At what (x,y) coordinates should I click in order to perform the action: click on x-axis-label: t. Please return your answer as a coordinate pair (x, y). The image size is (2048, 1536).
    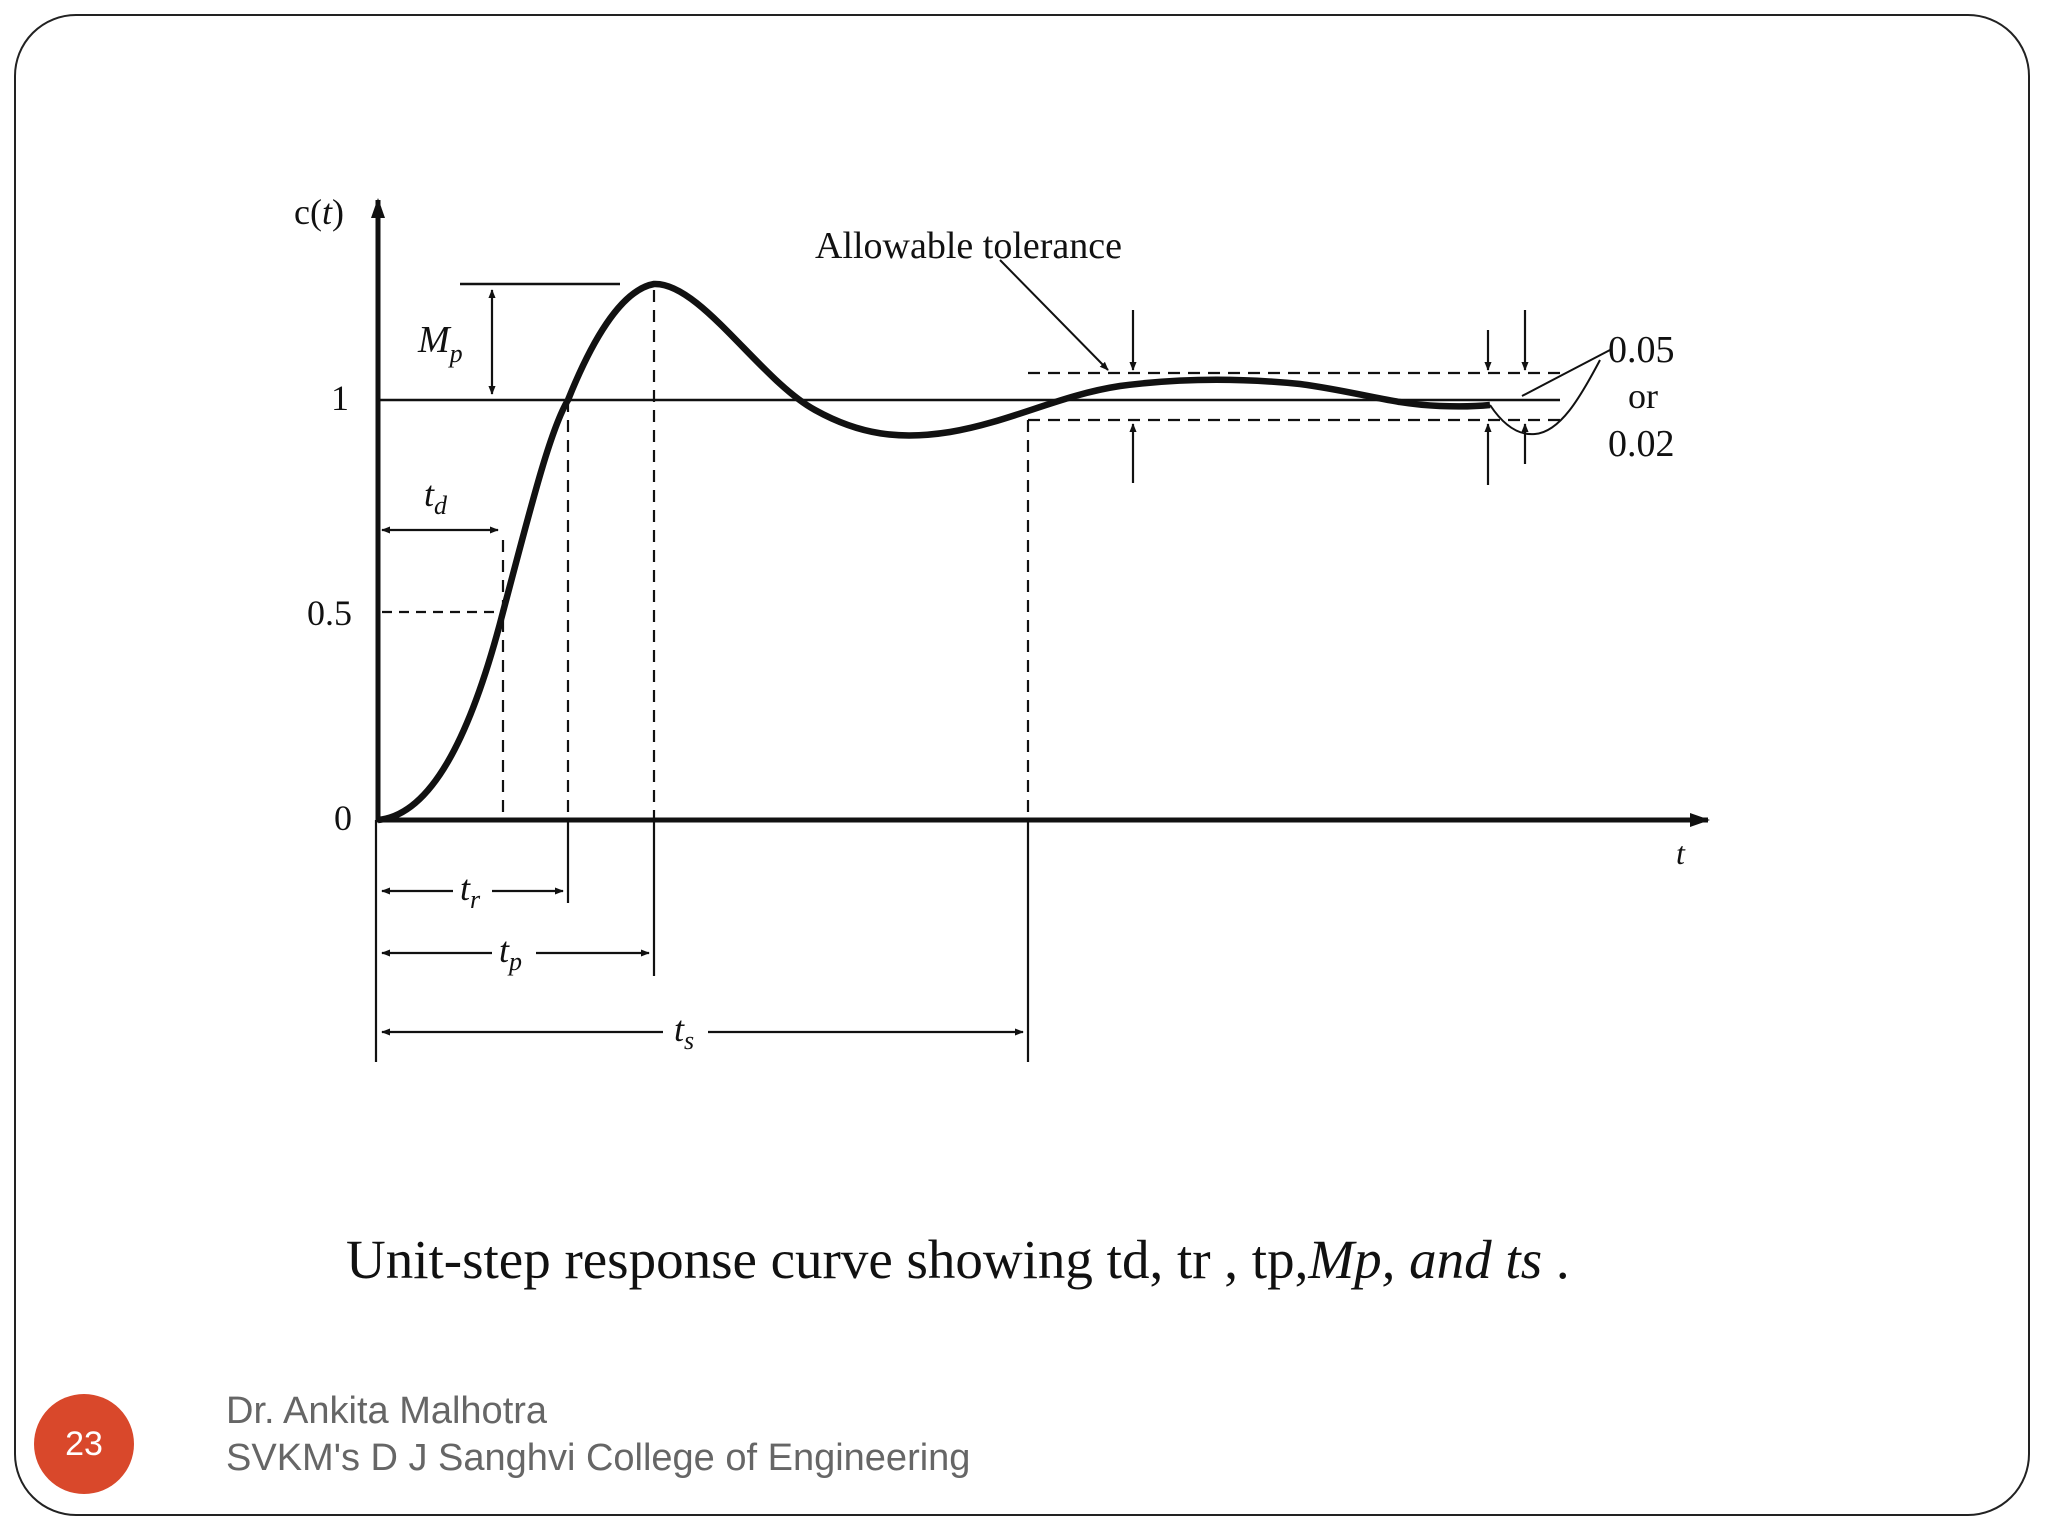
    Looking at the image, I should click on (1681, 853).